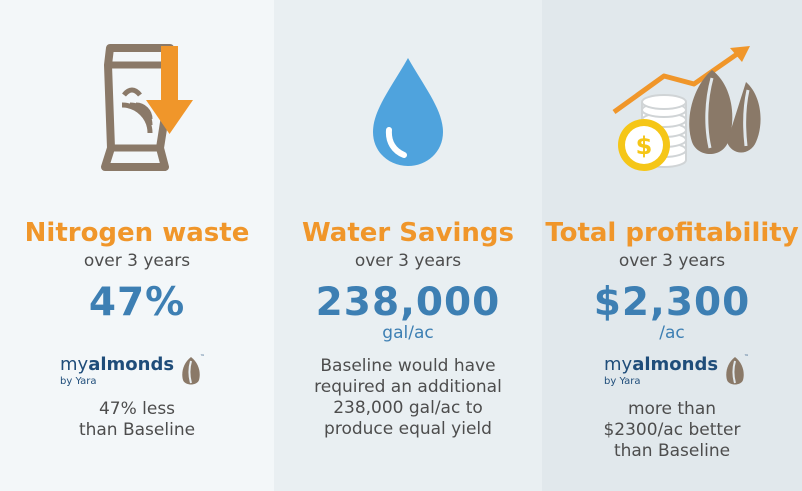  I want to click on description-line: required an additional, so click(408, 387).